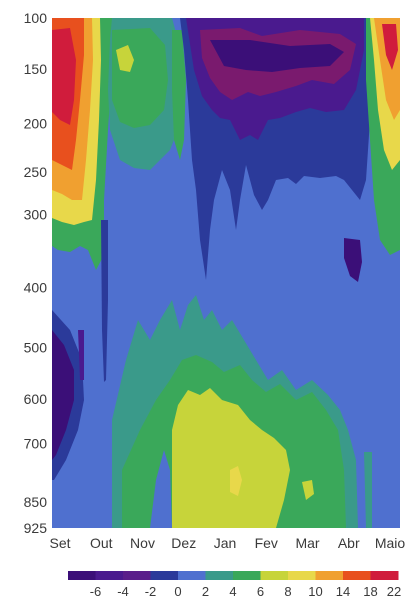 The width and height of the screenshot is (420, 603). What do you see at coordinates (36, 399) in the screenshot?
I see `y-tick-label: 600` at bounding box center [36, 399].